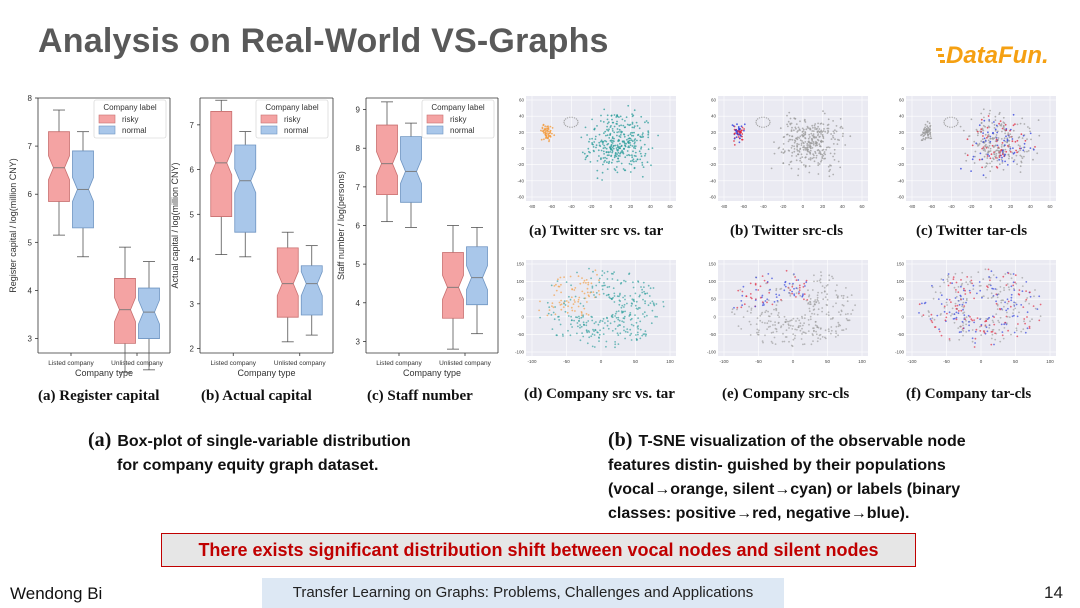  What do you see at coordinates (130, 119) in the screenshot?
I see `legend-label-risky: risky` at bounding box center [130, 119].